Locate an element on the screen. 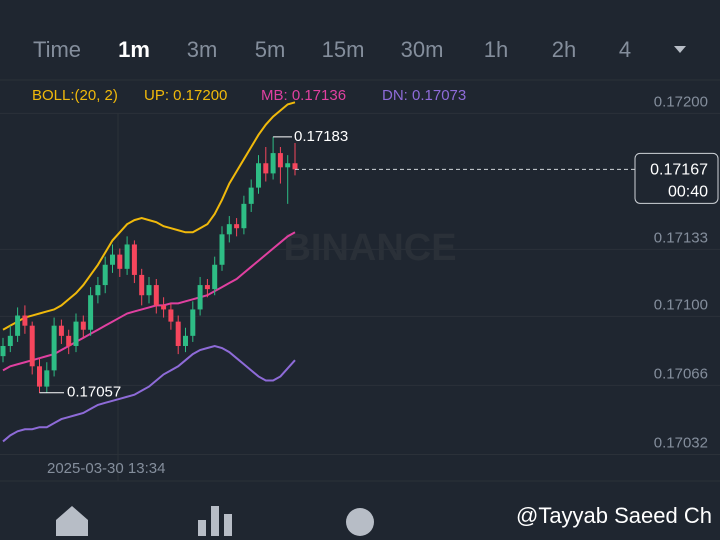 The height and width of the screenshot is (540, 720). dropdown-arrow is located at coordinates (680, 49).